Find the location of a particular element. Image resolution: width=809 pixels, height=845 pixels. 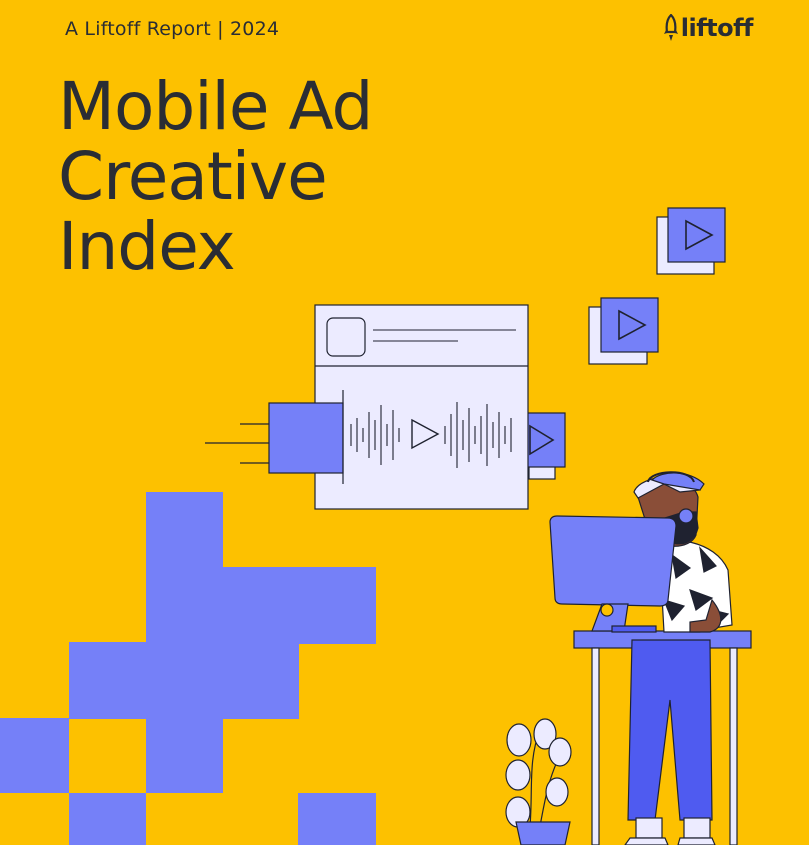

monitor-icon is located at coordinates (613, 574).